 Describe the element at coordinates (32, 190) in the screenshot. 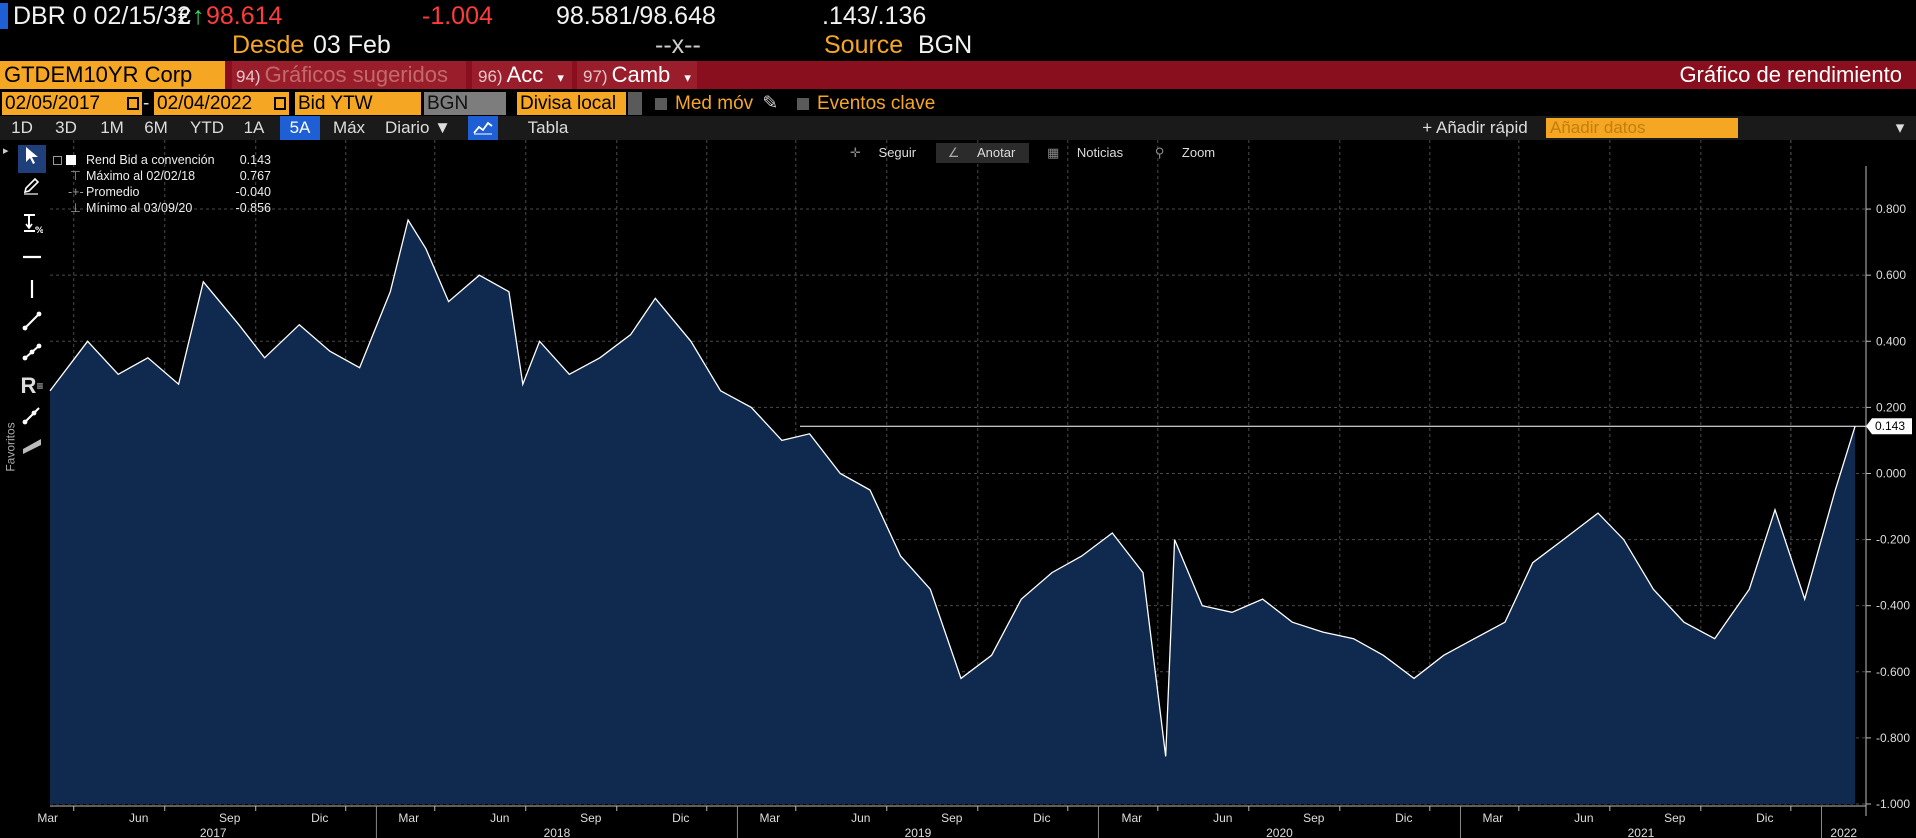

I see `pencil-icon` at that location.